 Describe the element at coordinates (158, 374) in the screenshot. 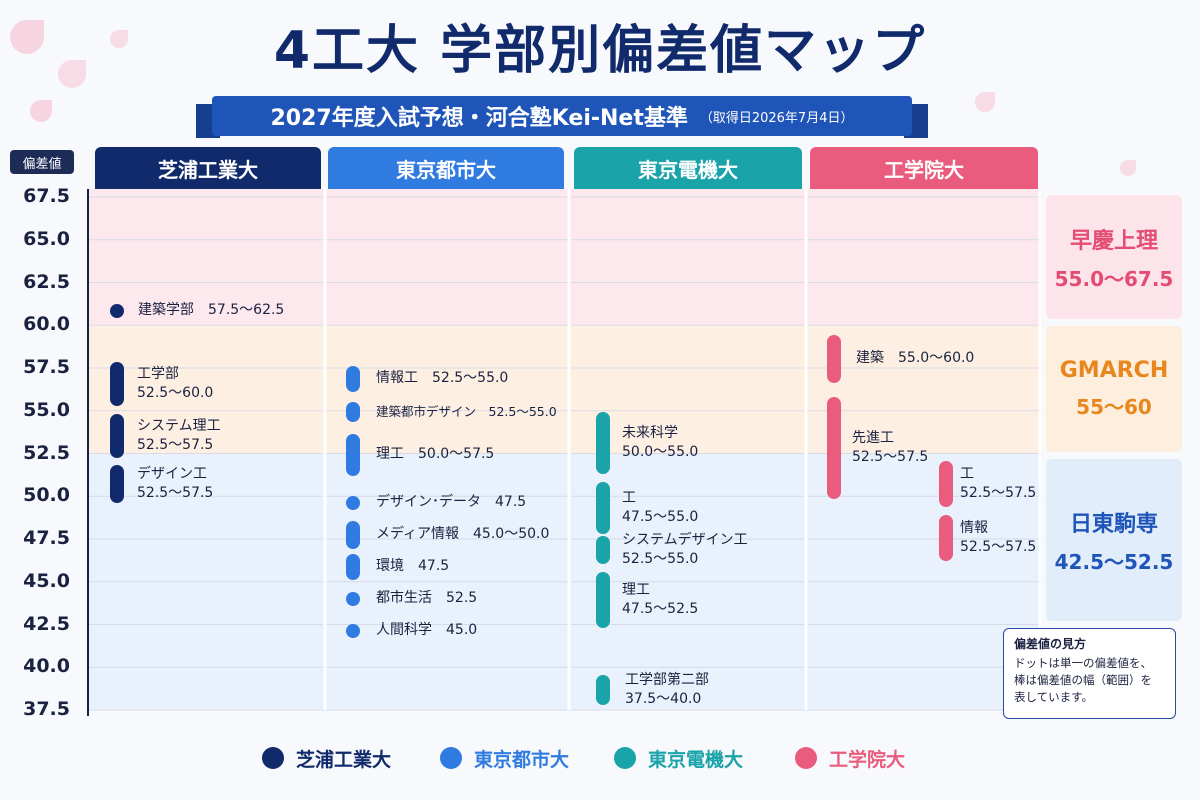

I see `faculty-name: 工学部` at that location.